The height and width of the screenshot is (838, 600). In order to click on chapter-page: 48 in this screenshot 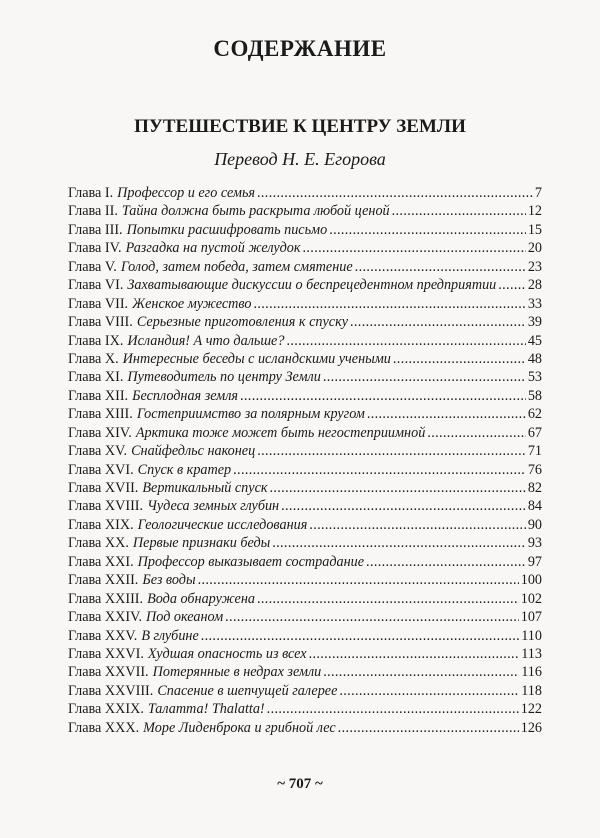, I will do `click(534, 358)`.